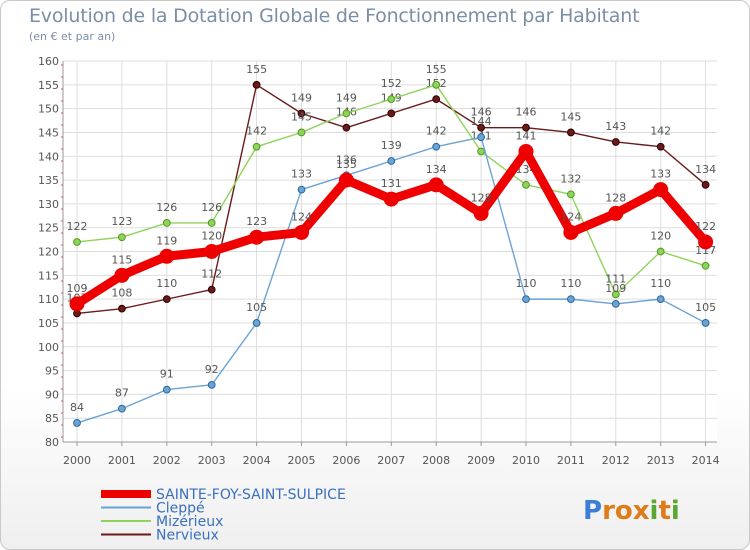 The height and width of the screenshot is (550, 750). What do you see at coordinates (48, 156) in the screenshot?
I see `y-tick-label: 140` at bounding box center [48, 156].